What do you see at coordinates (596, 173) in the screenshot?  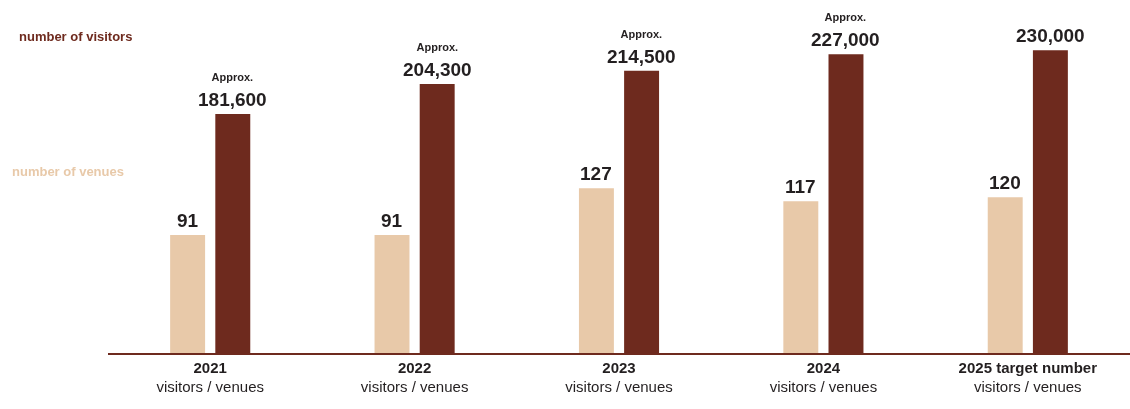 I see `data-label: 127` at bounding box center [596, 173].